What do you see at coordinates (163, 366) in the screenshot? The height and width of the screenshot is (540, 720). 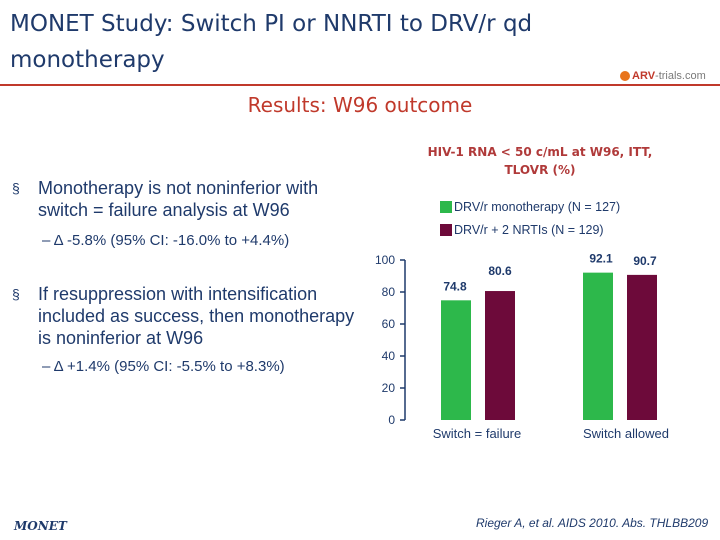 I see `bullet-2-sub: – Δ +1.4% (95% CI: -5.5% to +8.3%)` at bounding box center [163, 366].